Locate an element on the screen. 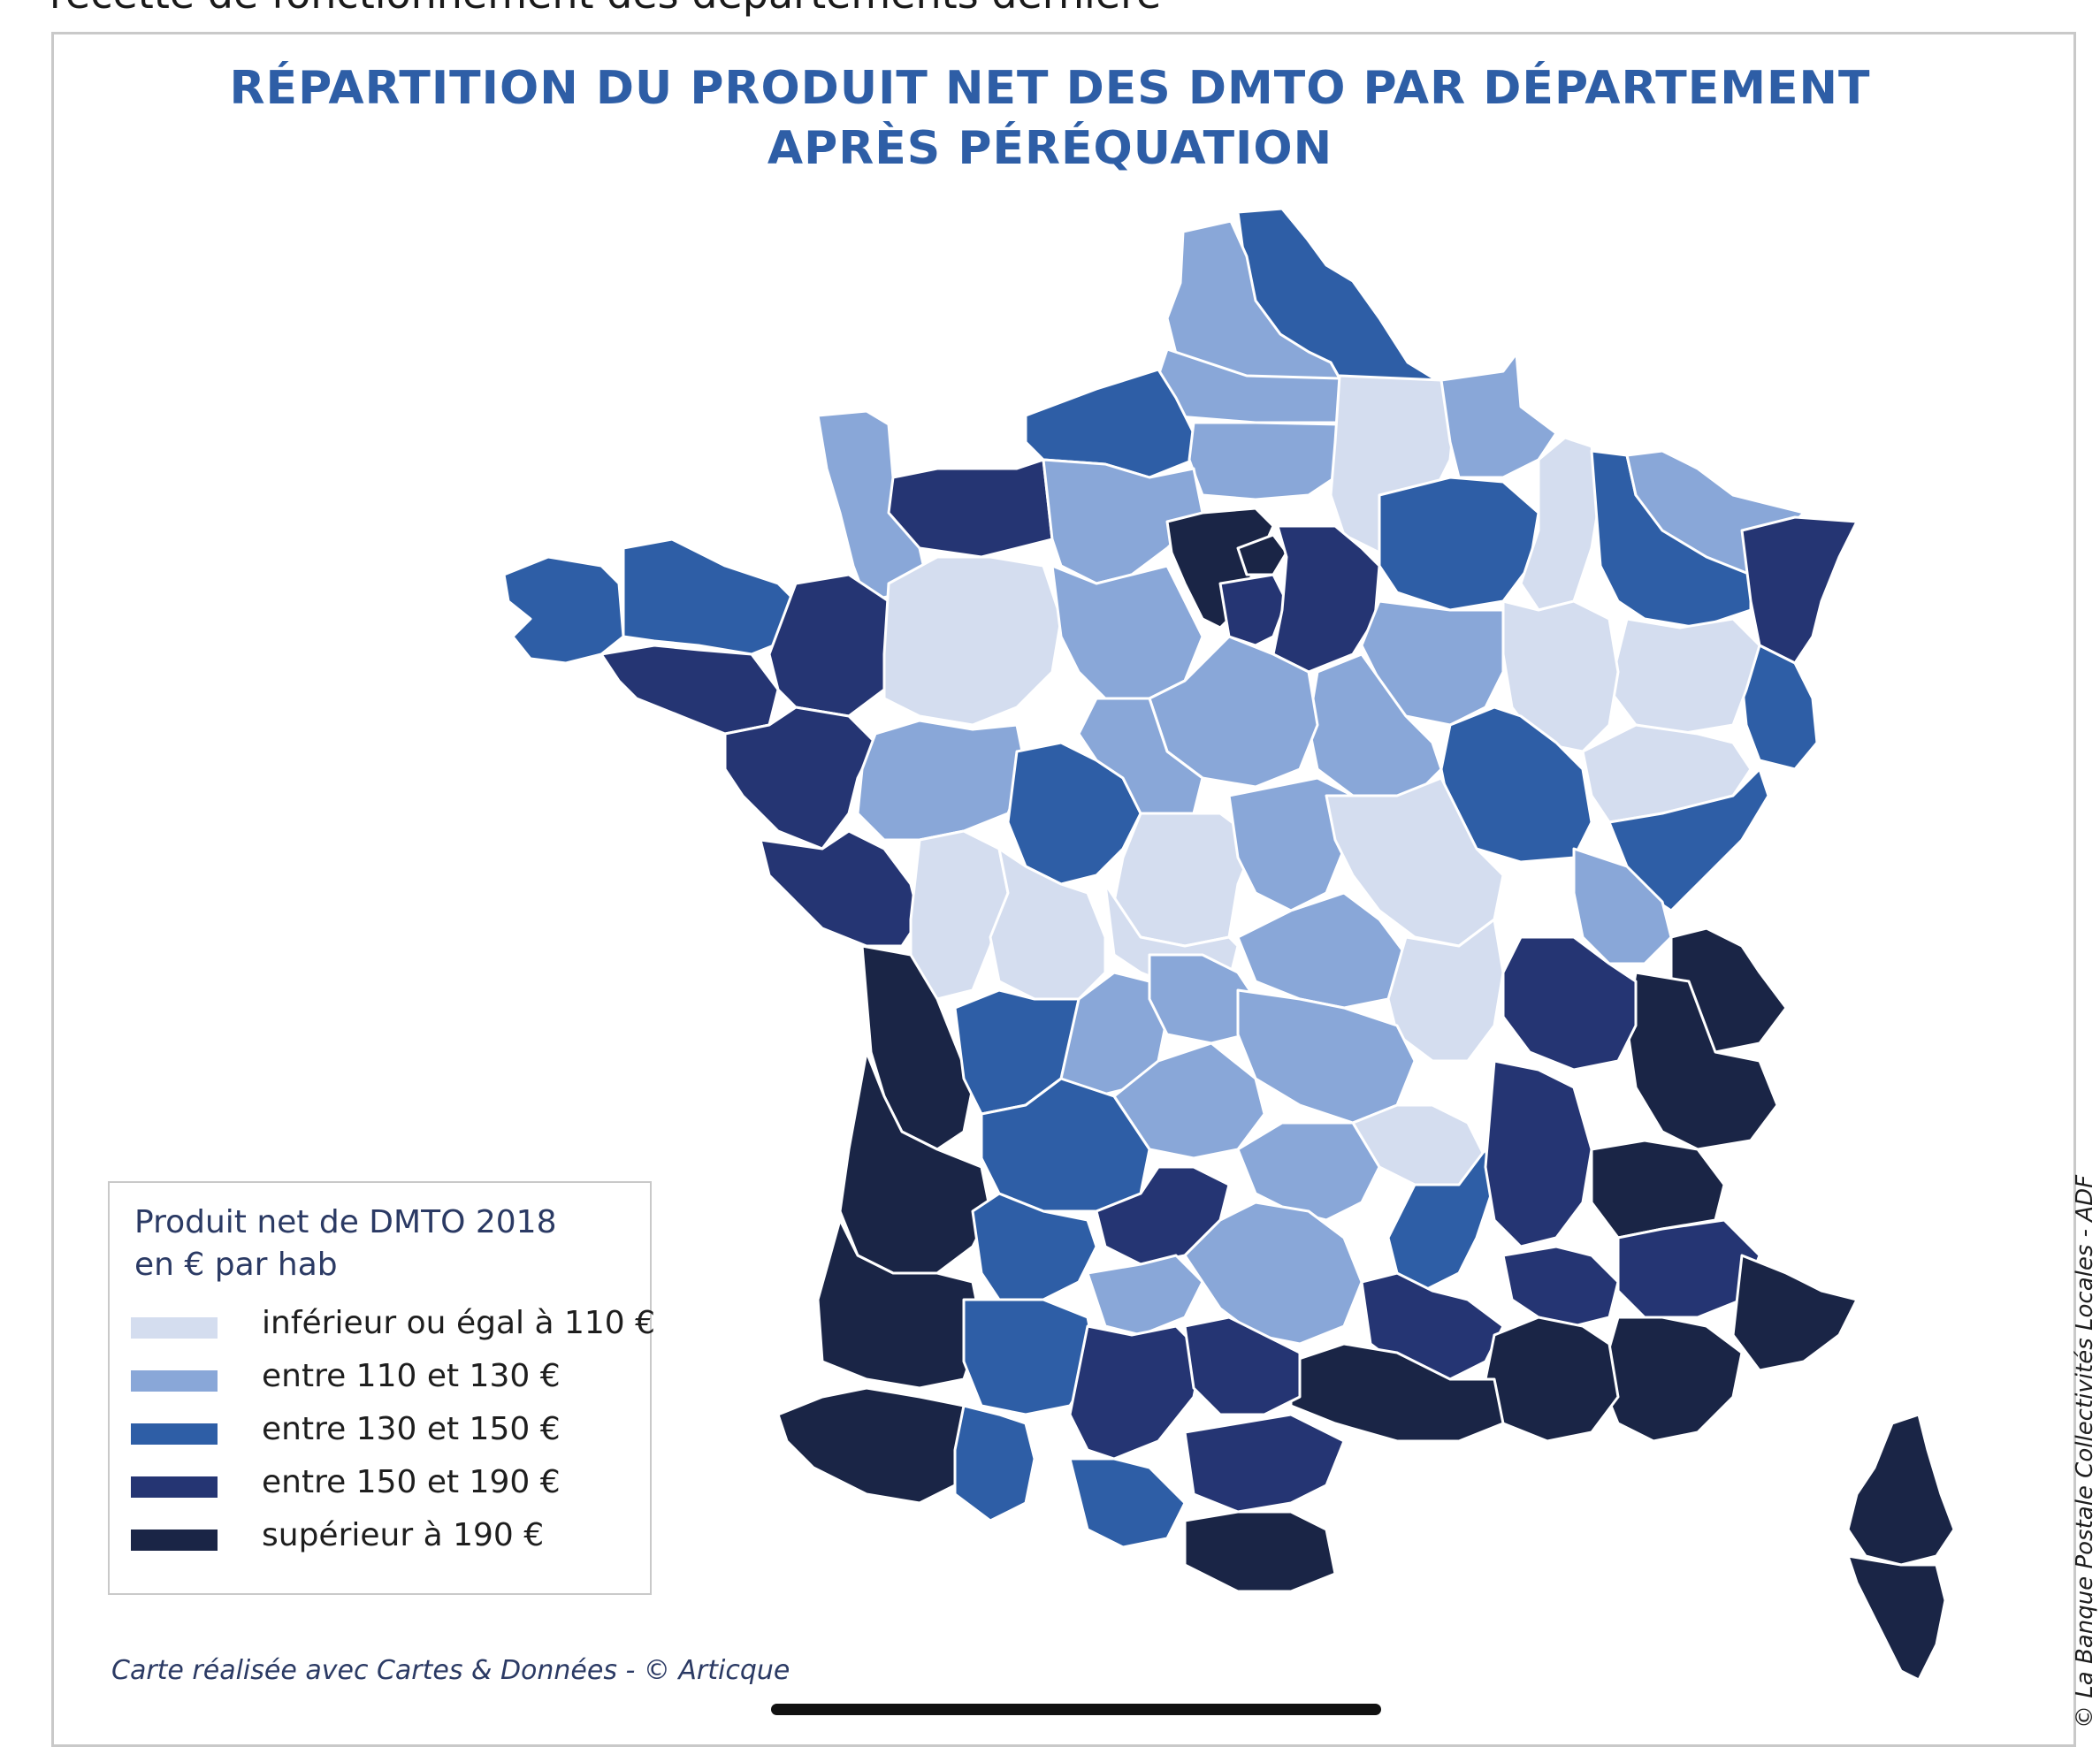 This screenshot has width=2100, height=1747. dept-ardennes is located at coordinates (1498, 416).